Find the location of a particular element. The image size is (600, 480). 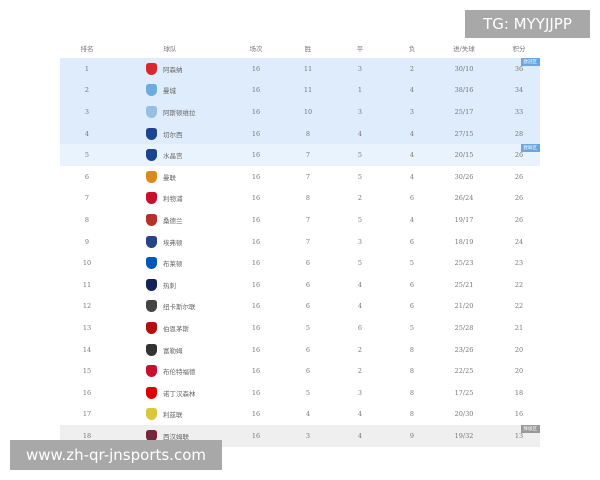

points: 33 is located at coordinates (519, 111).